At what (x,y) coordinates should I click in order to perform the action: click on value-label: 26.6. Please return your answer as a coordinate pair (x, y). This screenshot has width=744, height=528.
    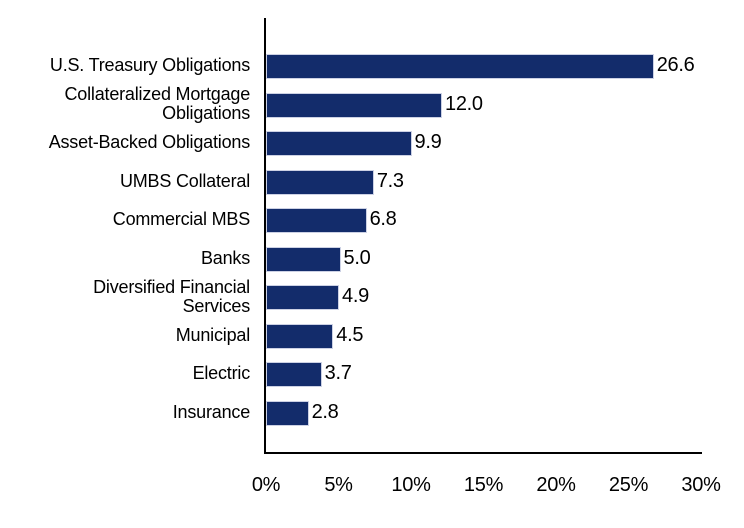
    Looking at the image, I should click on (675, 65).